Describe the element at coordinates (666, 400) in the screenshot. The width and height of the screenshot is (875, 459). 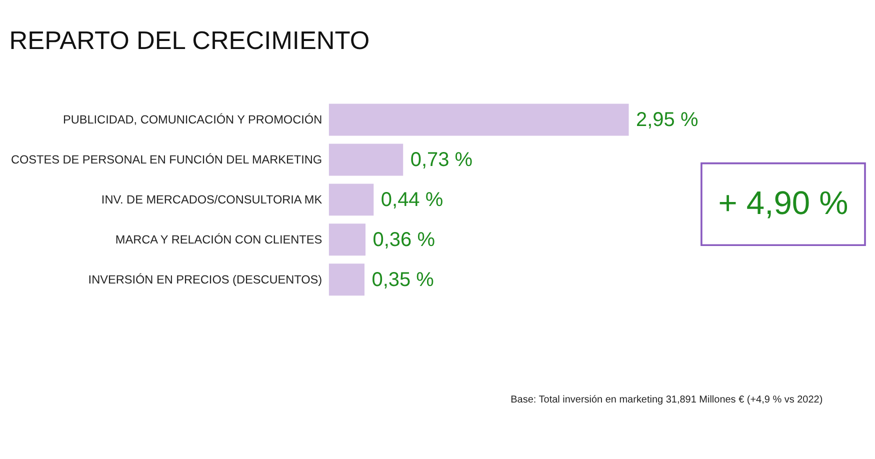
I see `text: Base: Total inversión en marketing 31,891 Millones € (+4,9 % vs 2022)` at that location.